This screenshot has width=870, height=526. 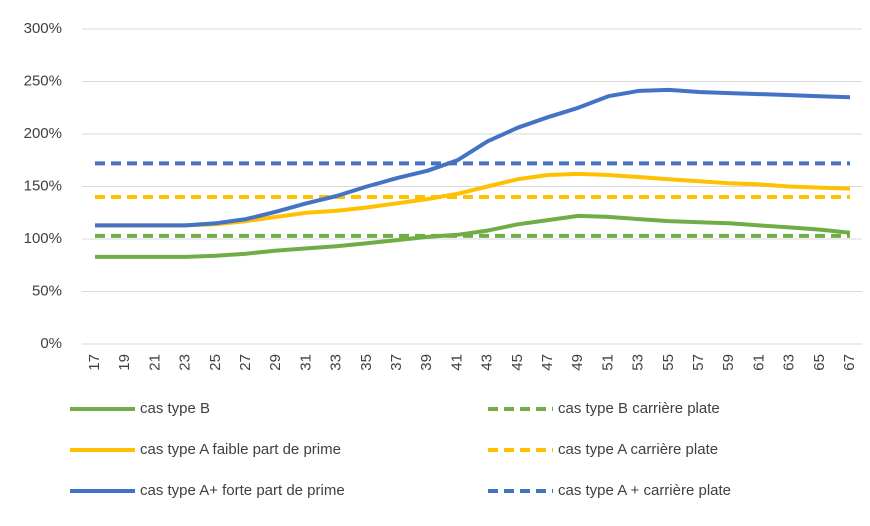 What do you see at coordinates (275, 362) in the screenshot?
I see `x-tick-label: 29` at bounding box center [275, 362].